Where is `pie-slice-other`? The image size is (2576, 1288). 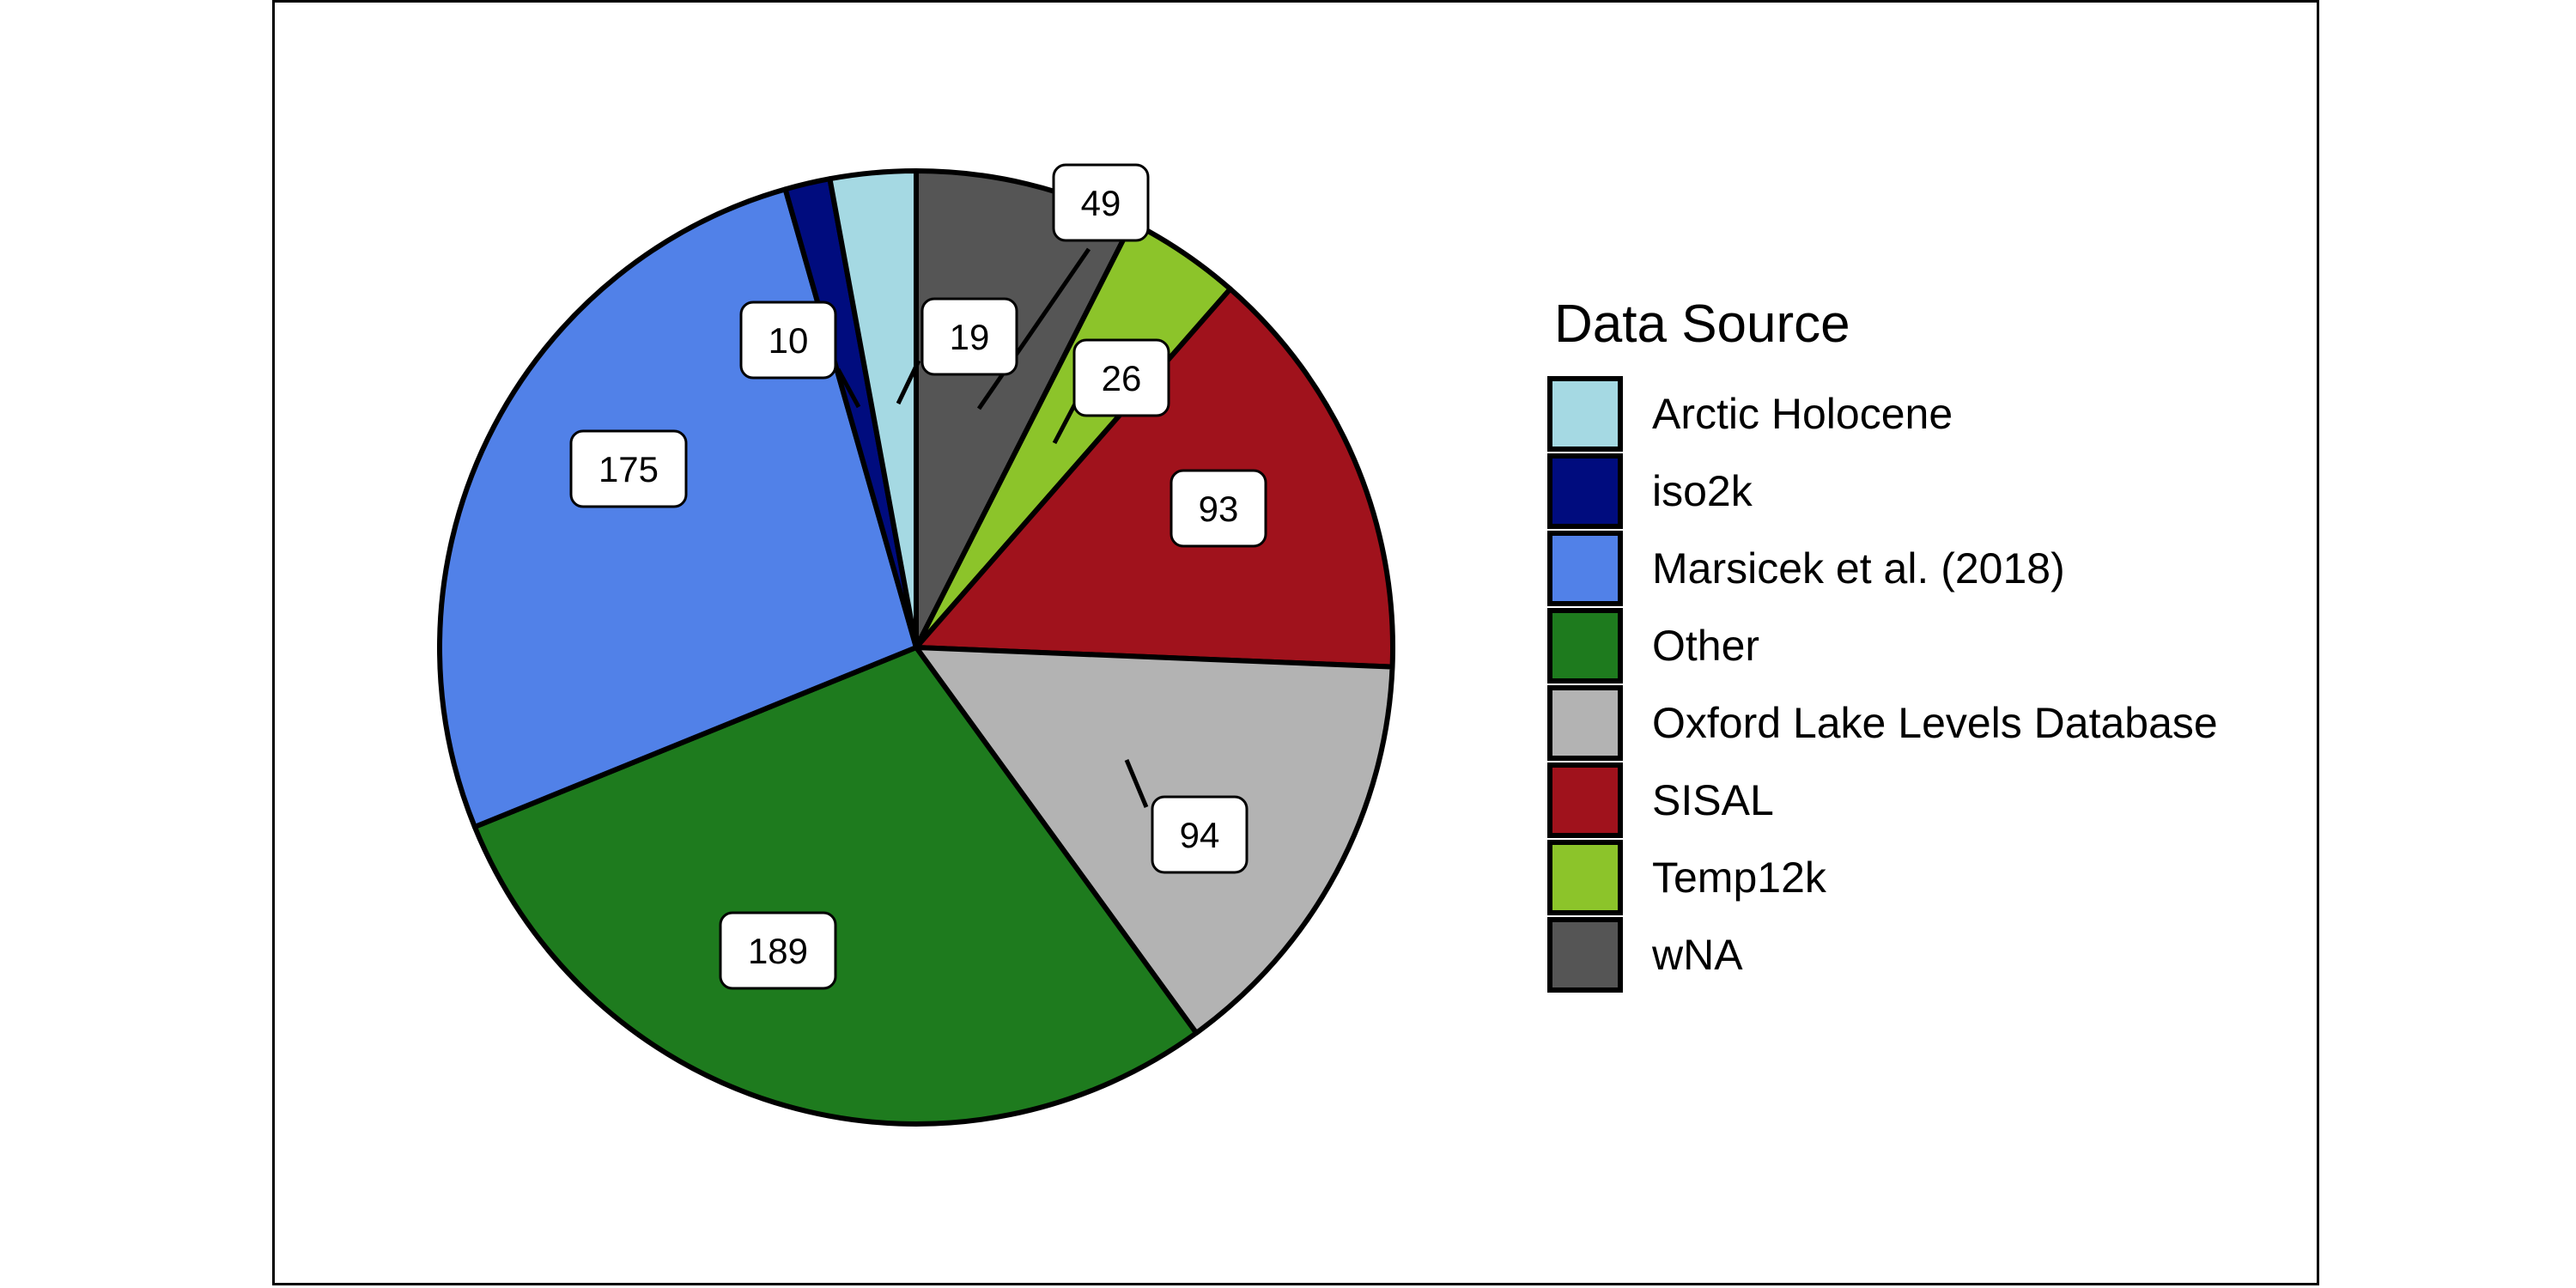 pie-slice-other is located at coordinates (835, 886).